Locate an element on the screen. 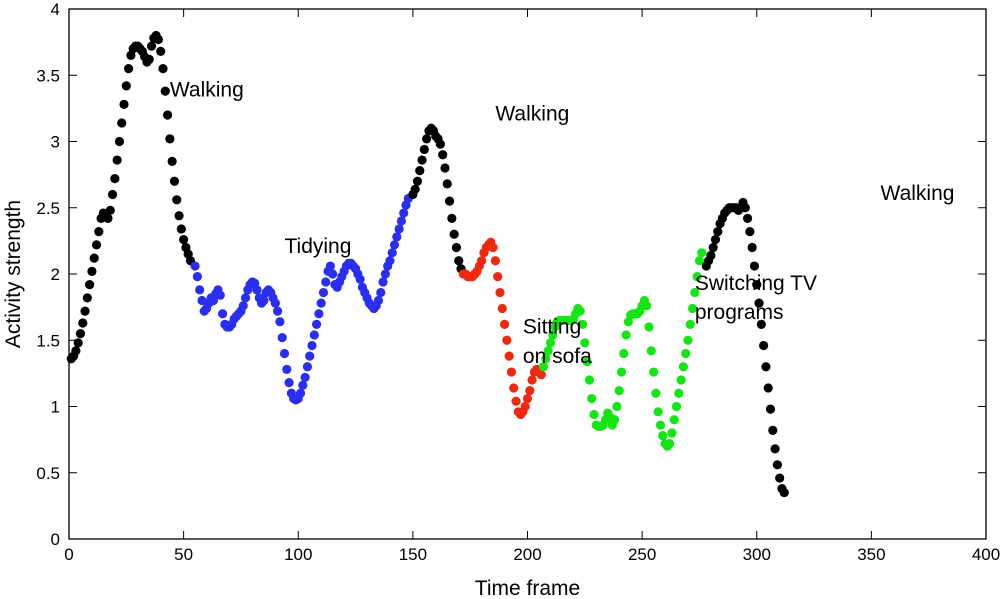  x-tick-label: 200 is located at coordinates (527, 554).